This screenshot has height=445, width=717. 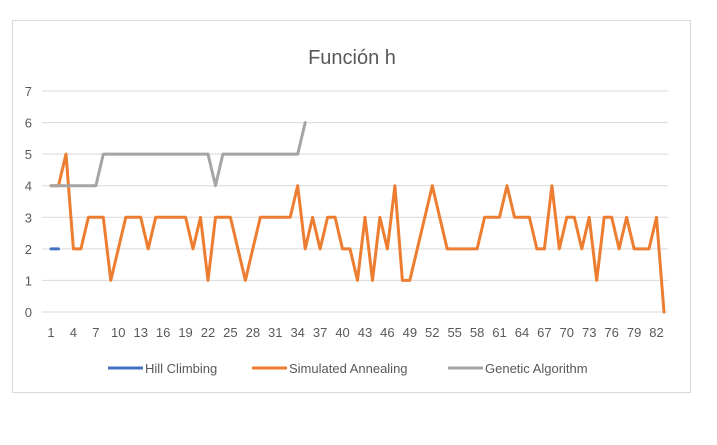 I want to click on x-tick-label: 22, so click(x=208, y=332).